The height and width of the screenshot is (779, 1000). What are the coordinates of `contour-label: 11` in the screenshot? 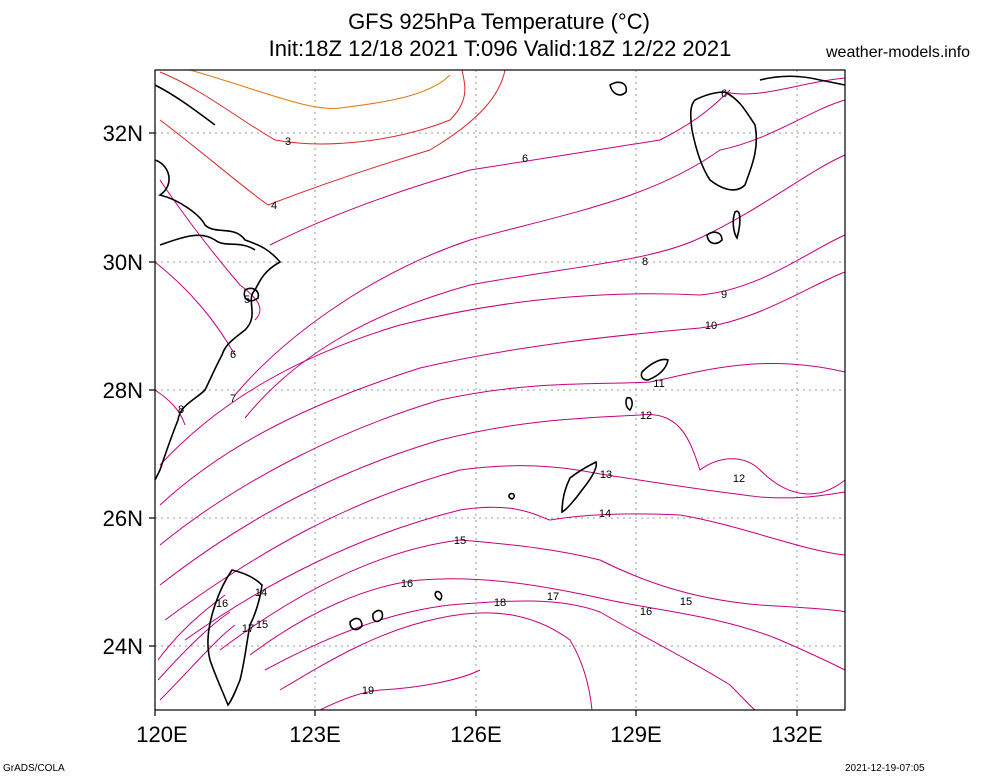 It's located at (658, 384).